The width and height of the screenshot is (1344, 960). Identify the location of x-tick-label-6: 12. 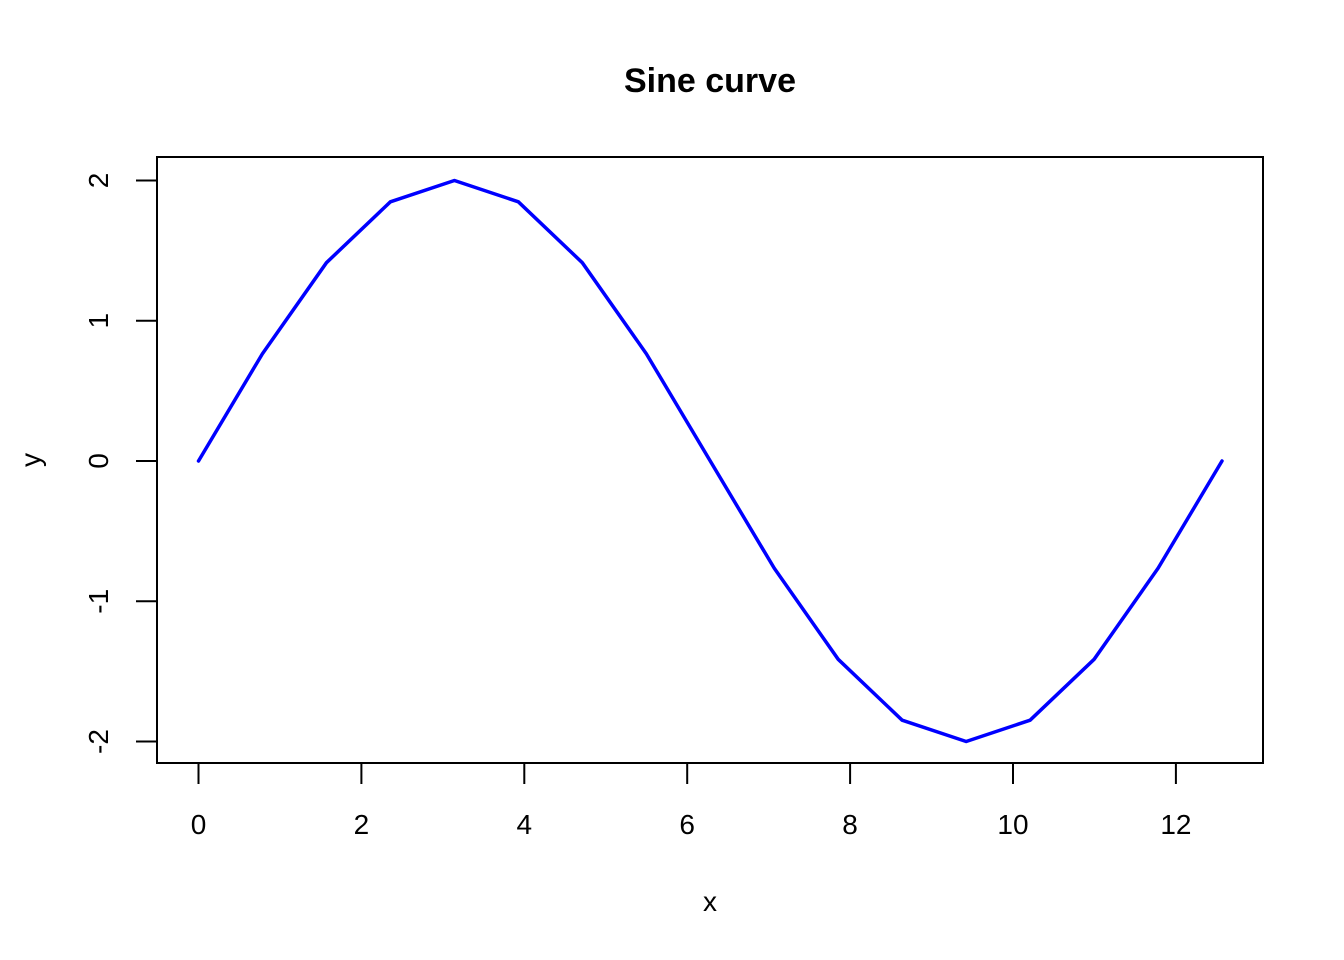
(1175, 824).